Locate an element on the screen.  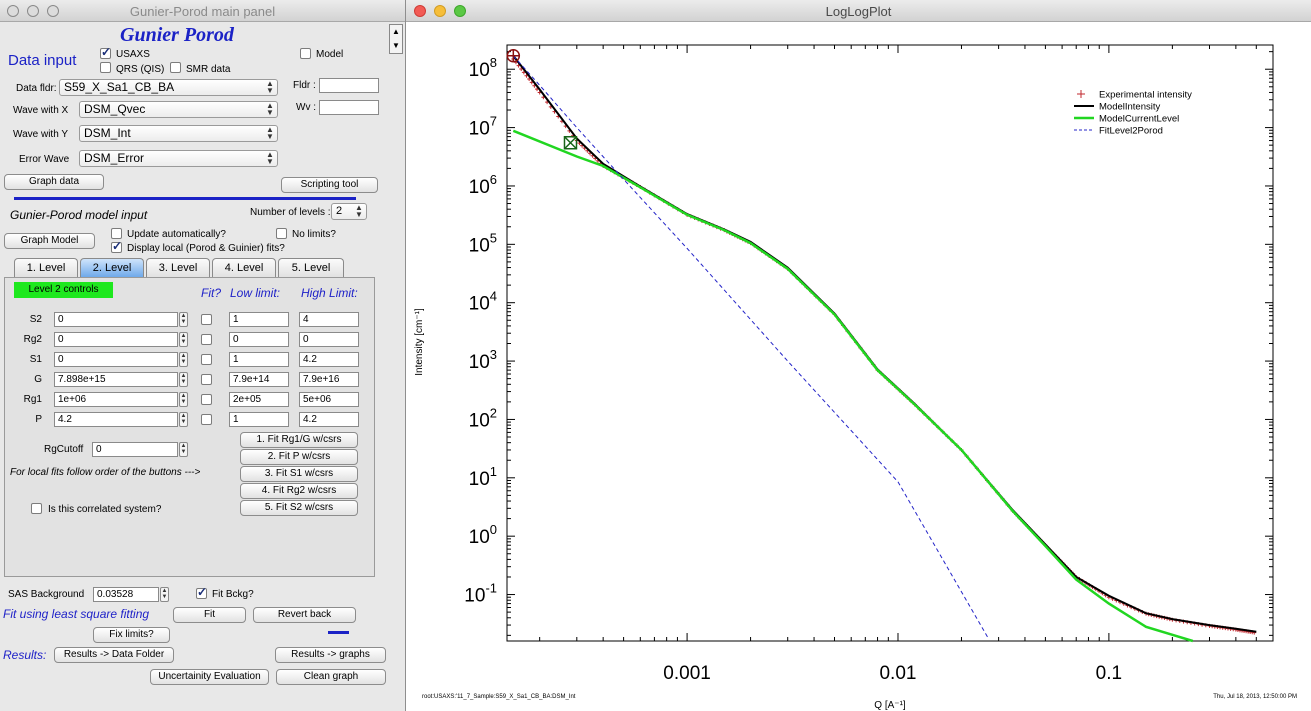
error-wave-select: DSM_Error ▲ ▼ is located at coordinates (178, 158).